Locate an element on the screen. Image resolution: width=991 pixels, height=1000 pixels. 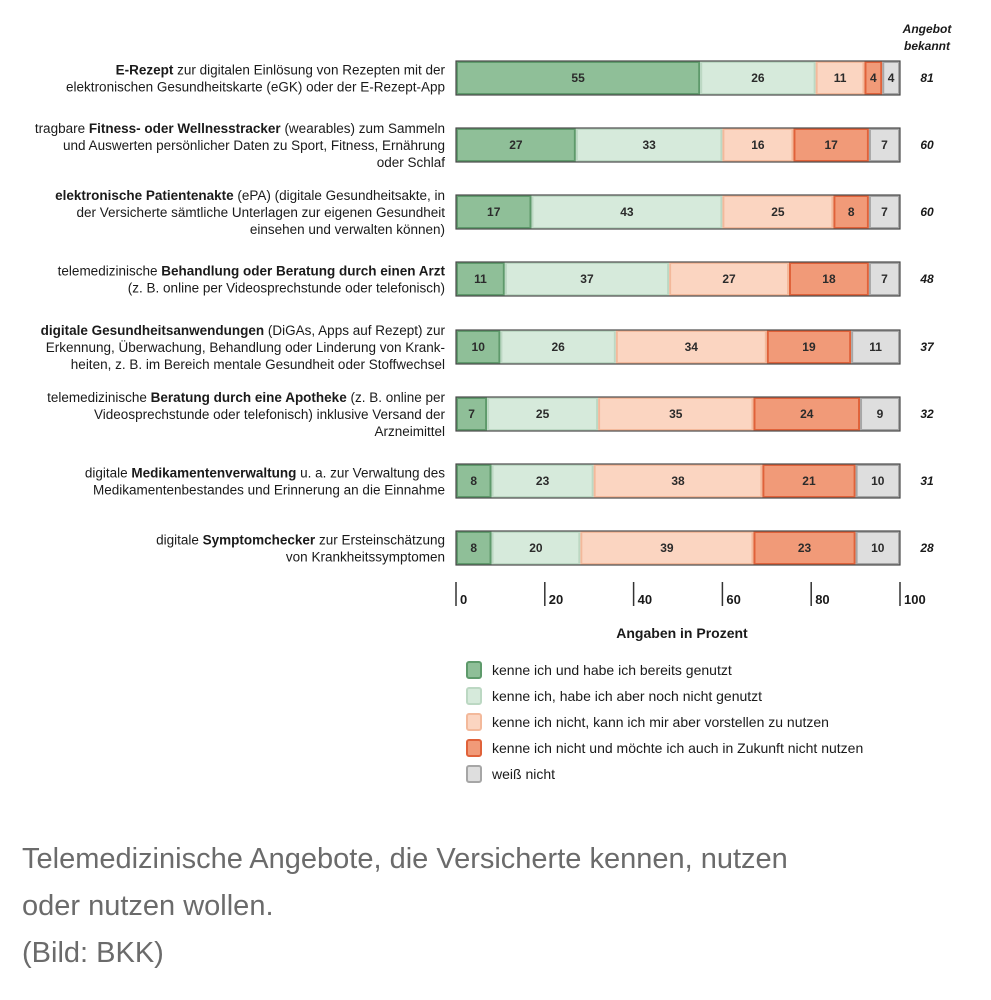
x-axis-title: Angaben in Prozent is located at coordinates (682, 633).